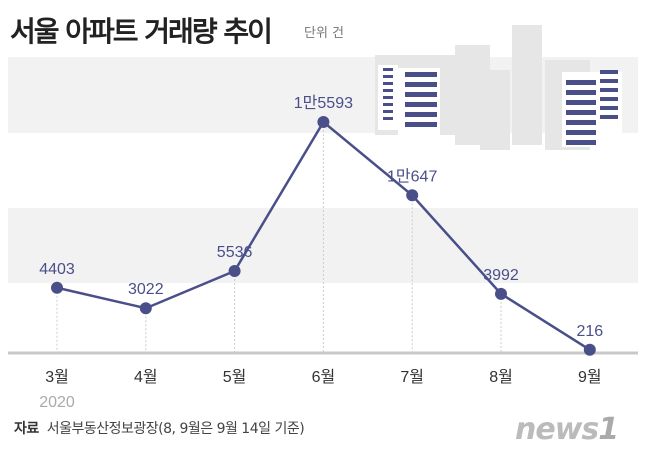 The height and width of the screenshot is (456, 647). What do you see at coordinates (57, 402) in the screenshot?
I see `year-label: 2020` at bounding box center [57, 402].